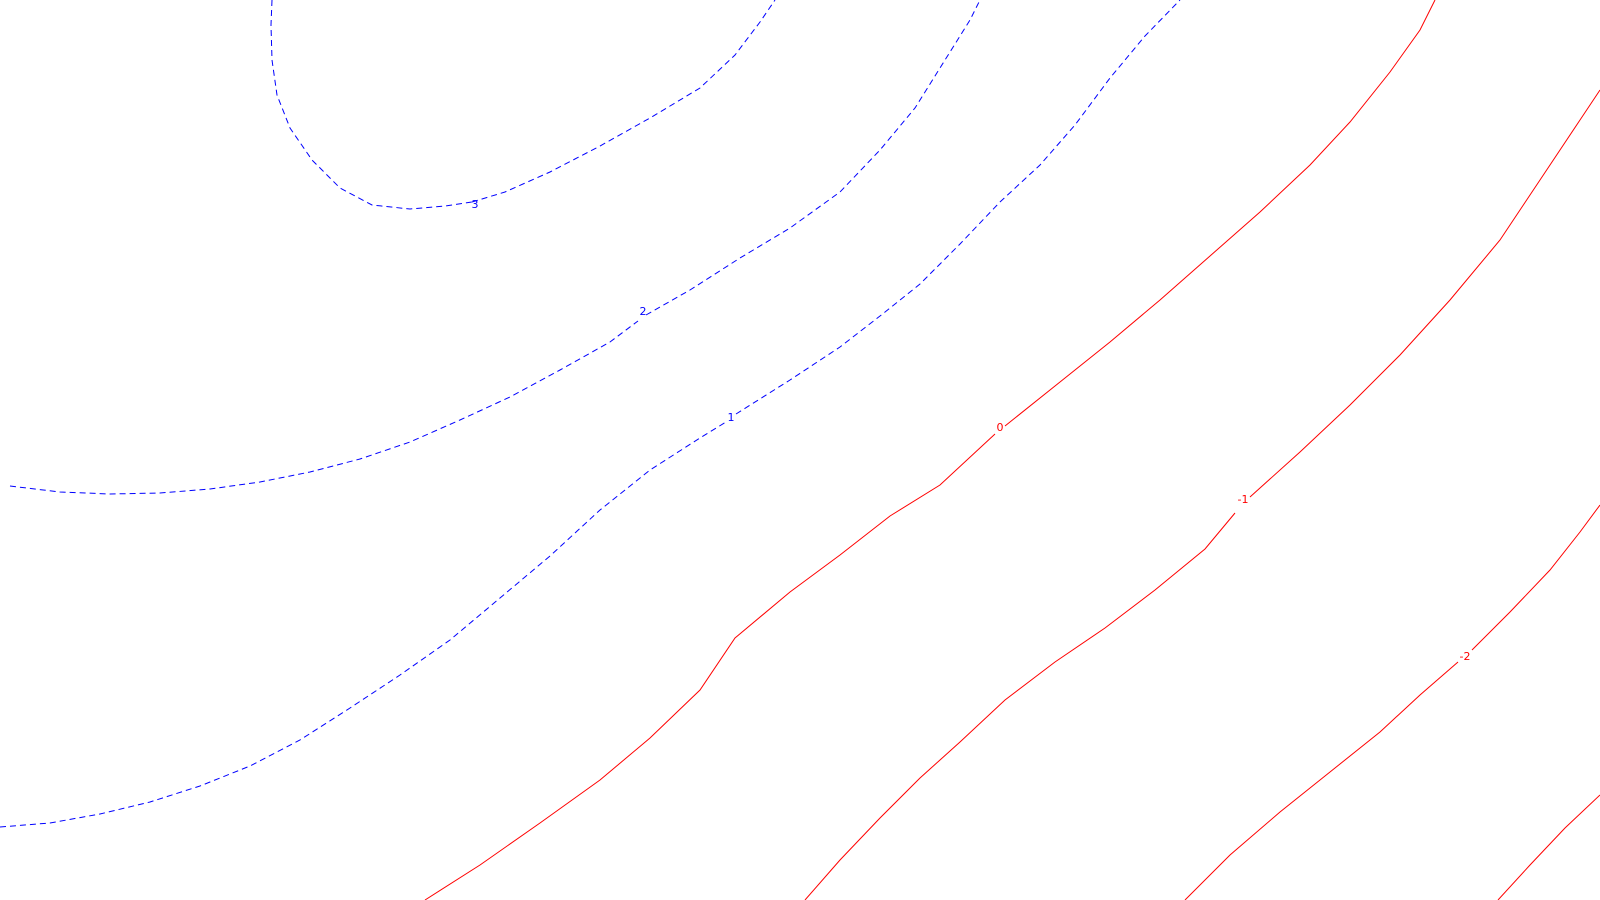 Image resolution: width=1600 pixels, height=900 pixels. What do you see at coordinates (1220, 213) in the screenshot?
I see `contour-line-level-0-b` at bounding box center [1220, 213].